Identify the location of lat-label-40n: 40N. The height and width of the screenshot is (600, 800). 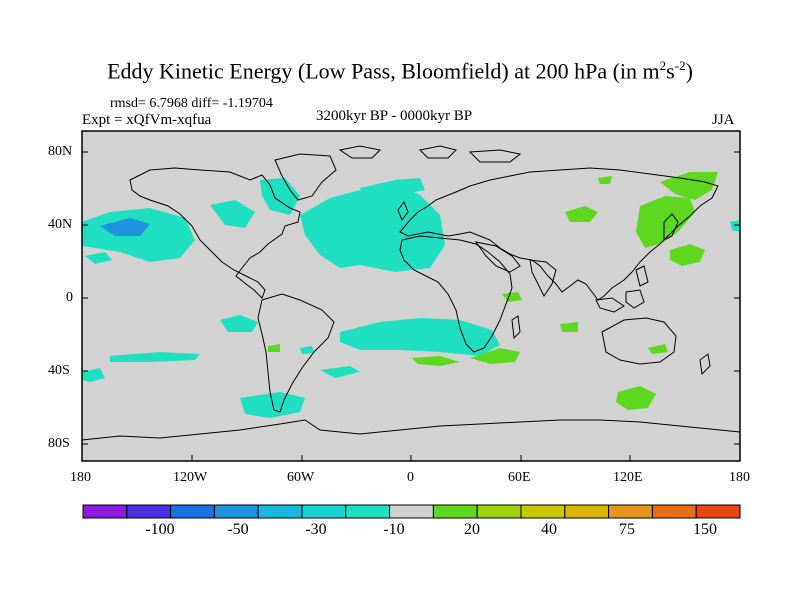
(60, 224).